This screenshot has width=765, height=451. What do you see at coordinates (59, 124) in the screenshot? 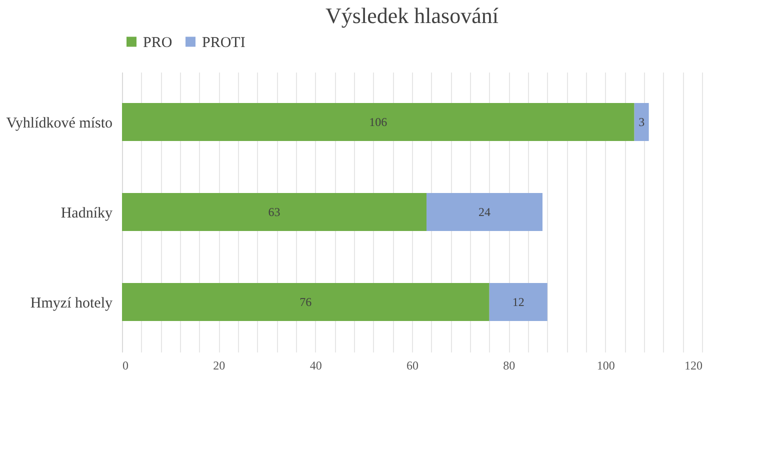
I see `y-tick-label: Vyhlídkové místo` at bounding box center [59, 124].